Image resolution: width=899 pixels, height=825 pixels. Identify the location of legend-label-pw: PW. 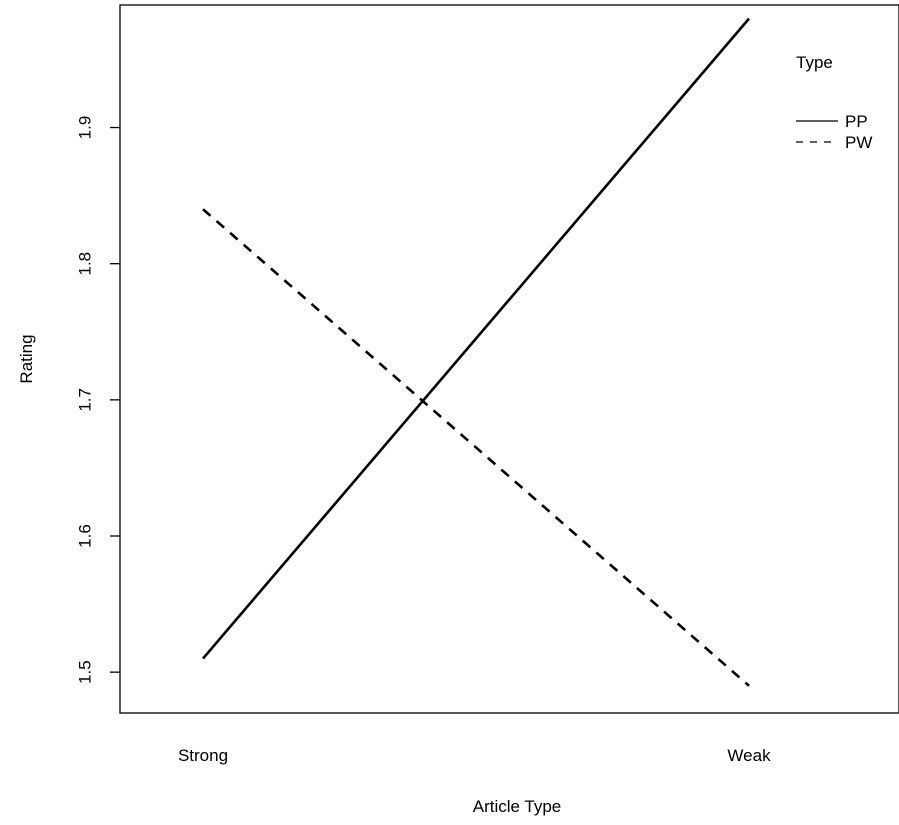
(858, 142).